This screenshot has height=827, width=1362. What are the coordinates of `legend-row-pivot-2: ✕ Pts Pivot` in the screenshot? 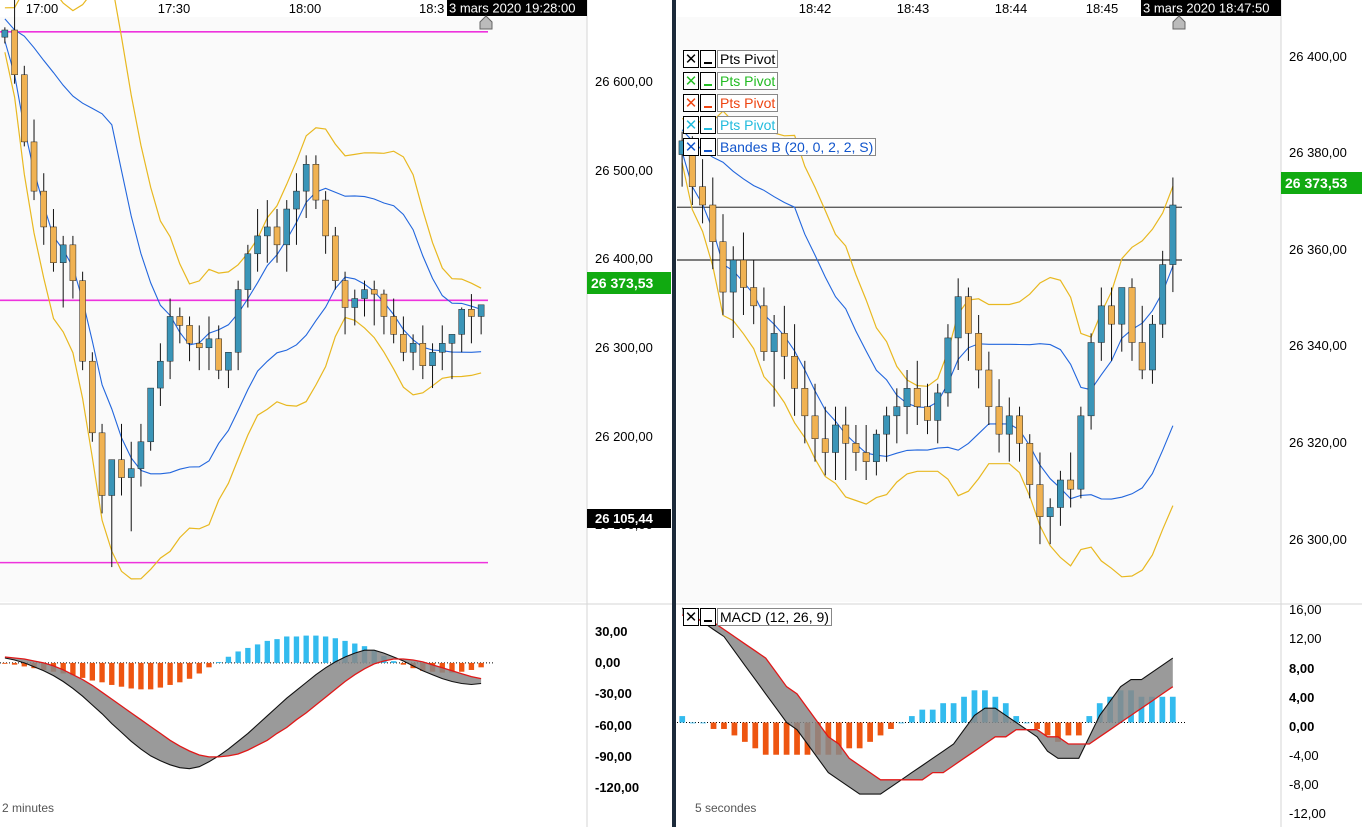 It's located at (779, 81).